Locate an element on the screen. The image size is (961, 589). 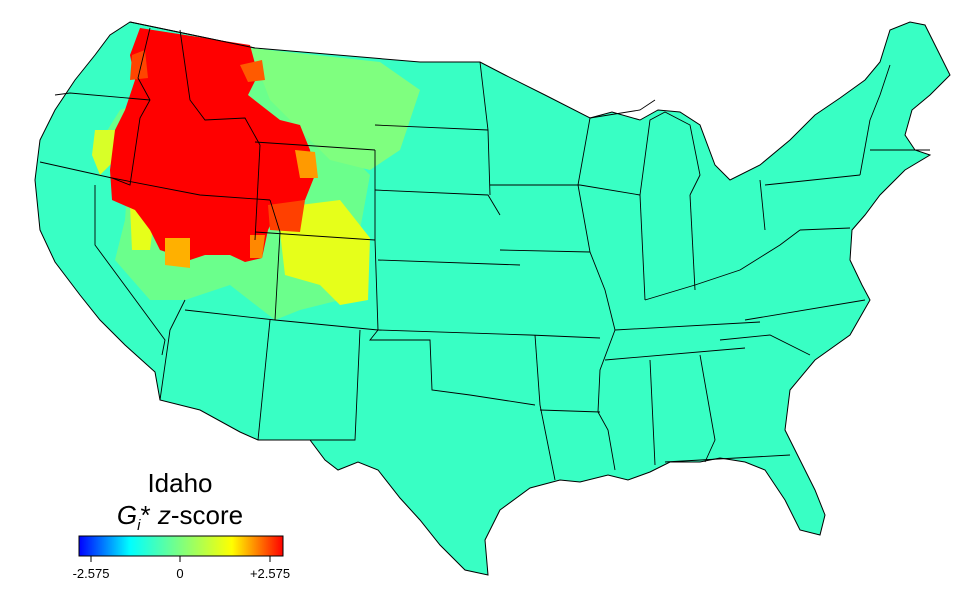
tick-label-mid: 0 is located at coordinates (180, 573).